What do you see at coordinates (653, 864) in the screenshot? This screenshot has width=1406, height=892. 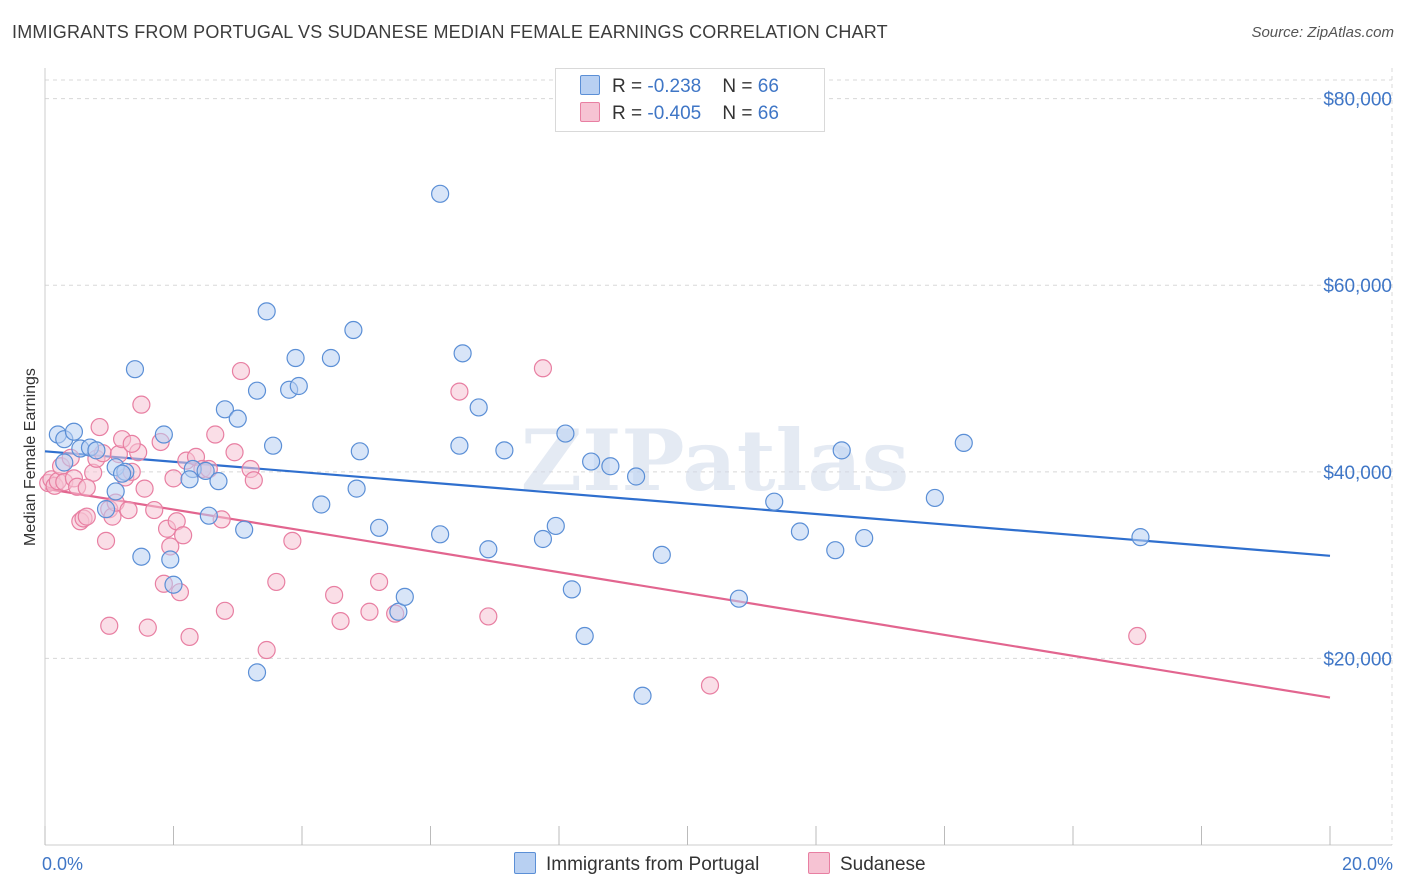 I see `legend-label: Immigrants from Portugal` at bounding box center [653, 864].